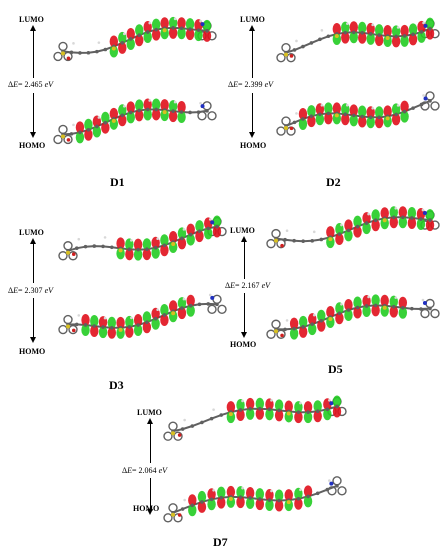 Image resolution: width=445 pixels, height=550 pixels. What do you see at coordinates (358, 40) in the screenshot?
I see `lumo-orbital-d2` at bounding box center [358, 40].